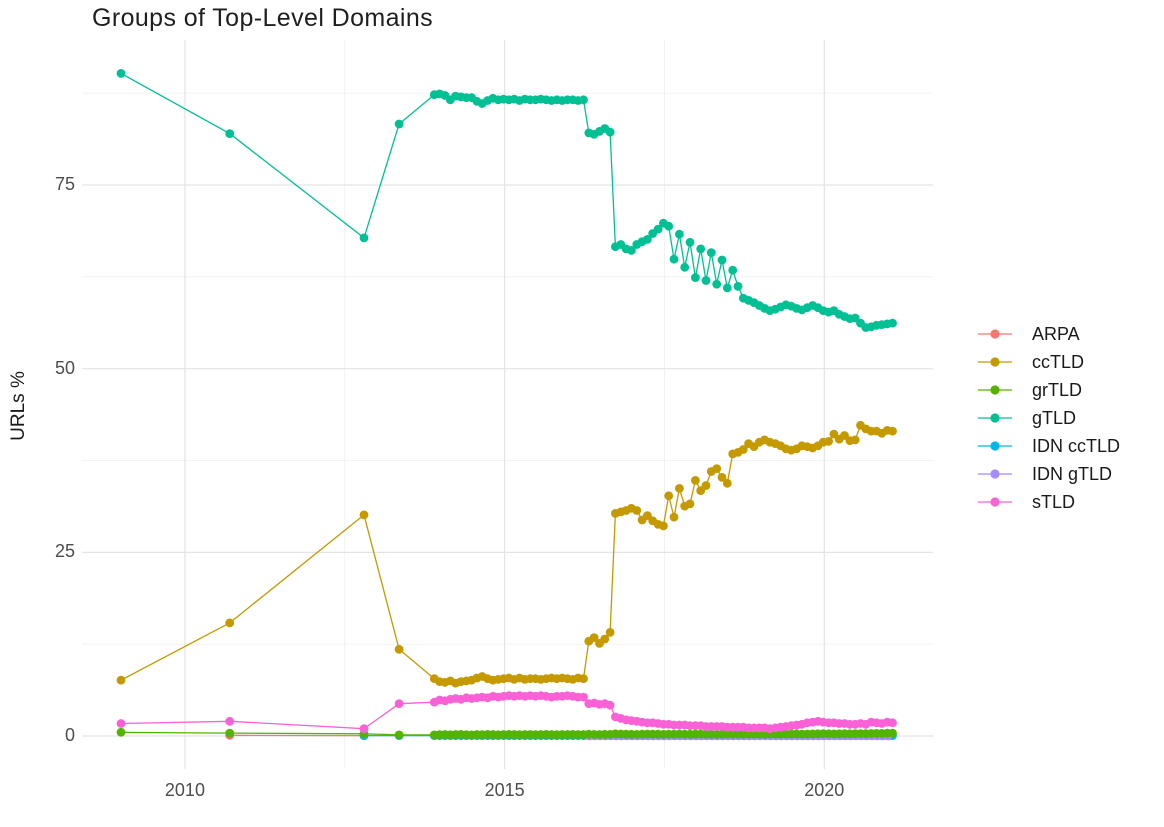 Image resolution: width=1164 pixels, height=827 pixels. I want to click on y-tick-label: 25, so click(64, 551).